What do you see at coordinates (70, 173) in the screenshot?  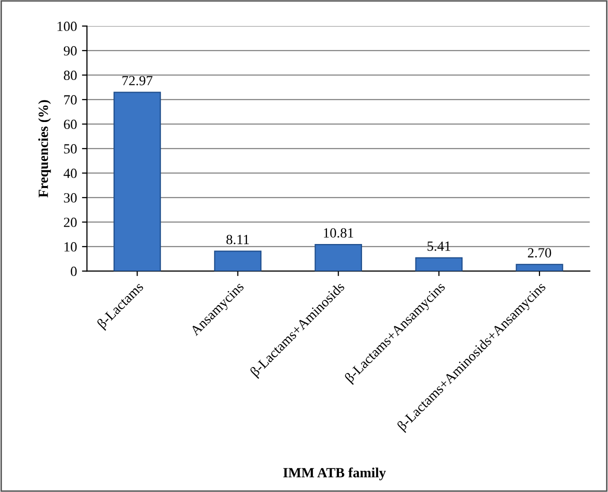 I see `y-tick-label: 40` at bounding box center [70, 173].